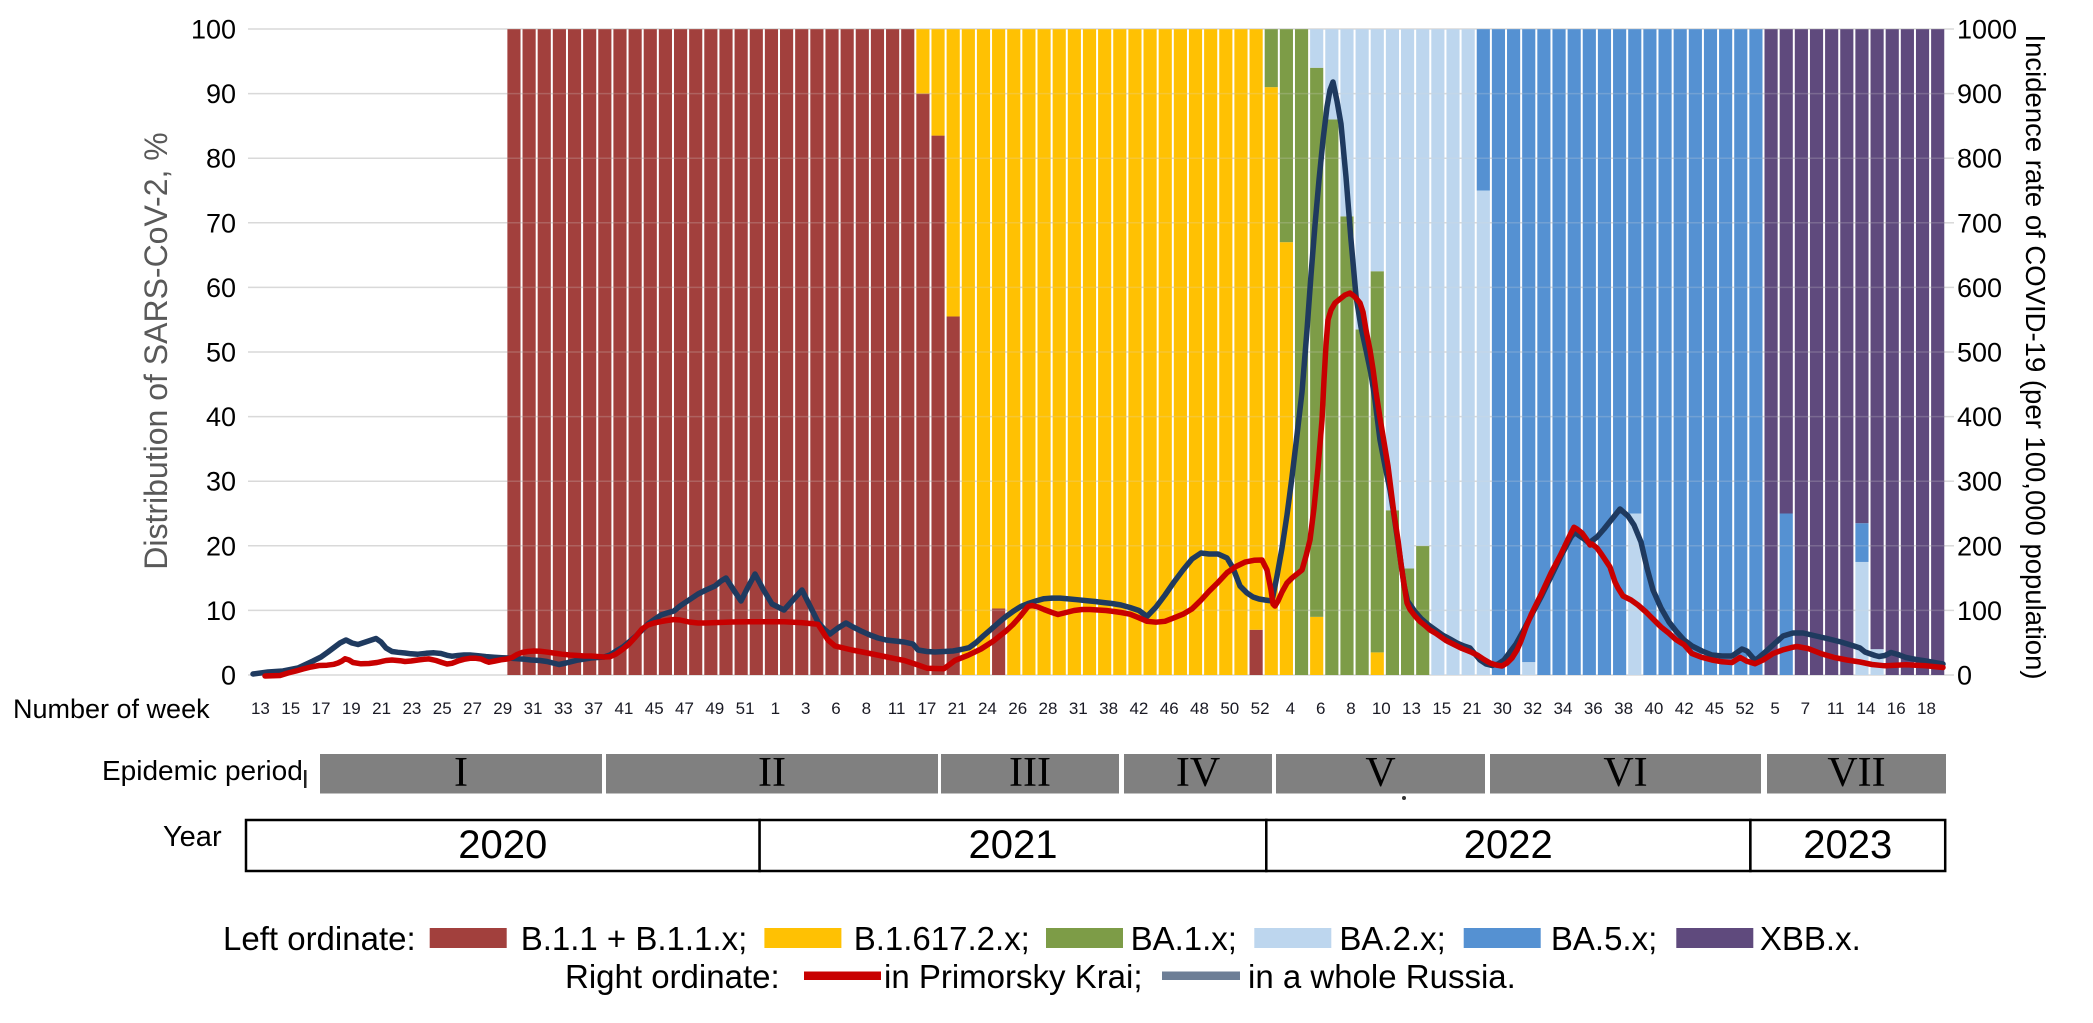  What do you see at coordinates (745, 708) in the screenshot?
I see `svg-text: 51` at bounding box center [745, 708].